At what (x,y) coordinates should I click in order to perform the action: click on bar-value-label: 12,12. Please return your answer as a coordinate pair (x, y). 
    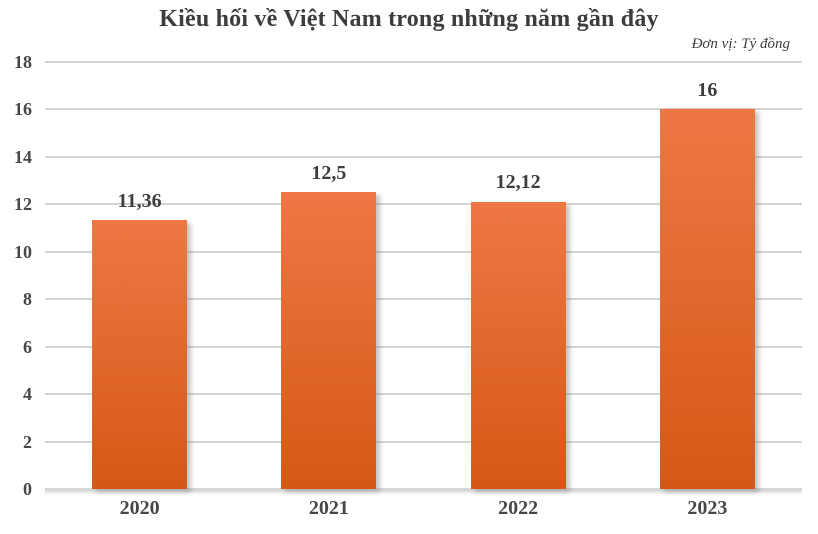
    Looking at the image, I should click on (518, 182).